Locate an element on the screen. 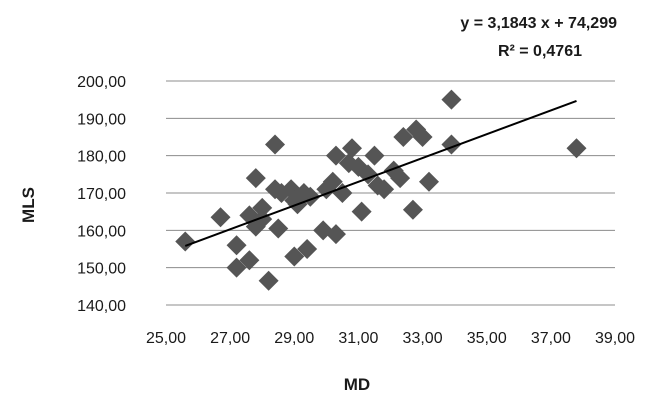  y-axis-title: MLS is located at coordinates (28, 205).